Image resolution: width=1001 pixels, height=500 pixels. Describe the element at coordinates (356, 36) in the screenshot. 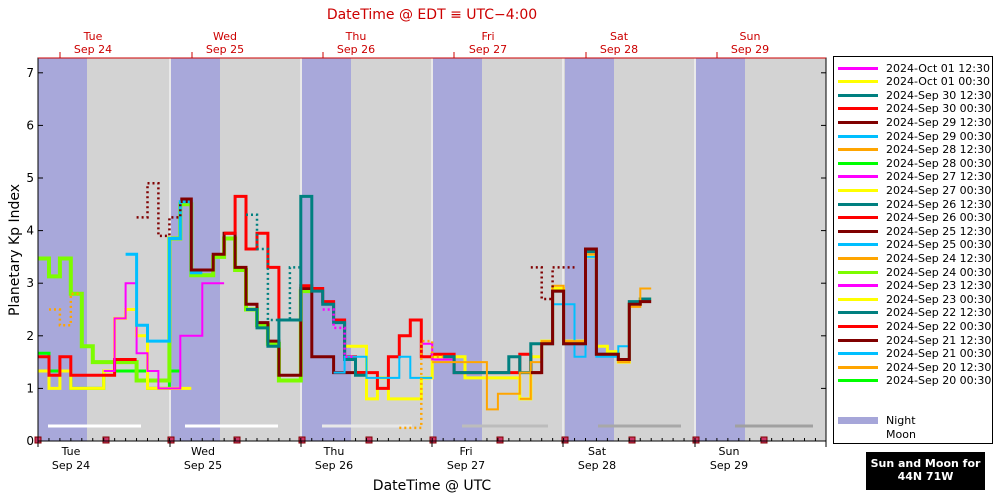

I see `top-day-dow: Thu` at that location.